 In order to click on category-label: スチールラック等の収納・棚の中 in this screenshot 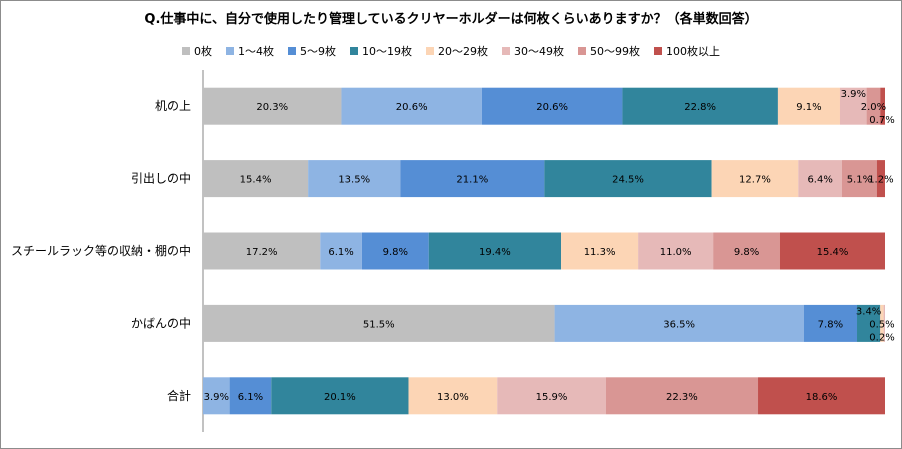, I will do `click(101, 250)`.